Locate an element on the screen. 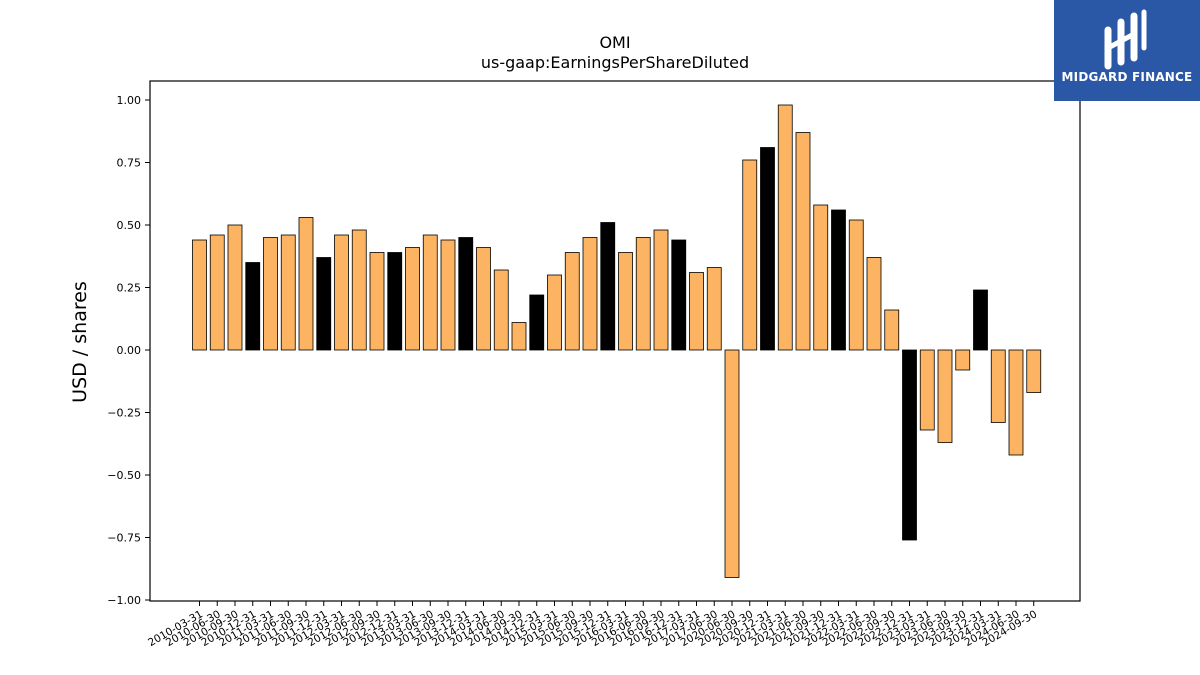 The width and height of the screenshot is (1200, 675). brand-logo: MIDGARD FINANCE is located at coordinates (1127, 50).